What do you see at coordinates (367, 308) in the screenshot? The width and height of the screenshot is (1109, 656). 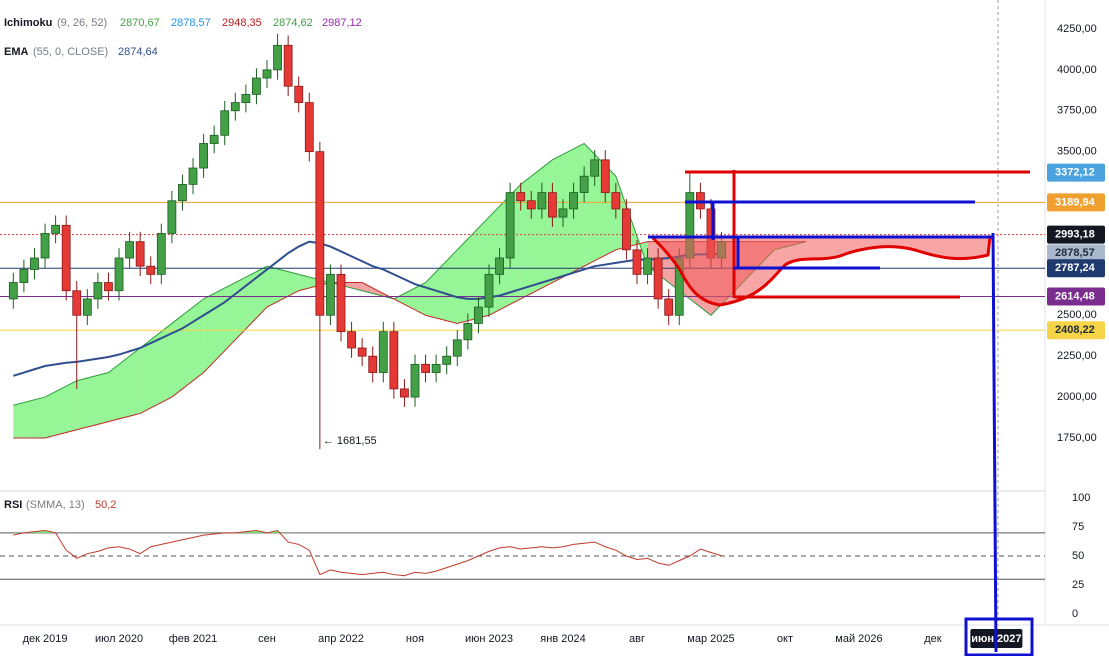 I see `ema-line` at bounding box center [367, 308].